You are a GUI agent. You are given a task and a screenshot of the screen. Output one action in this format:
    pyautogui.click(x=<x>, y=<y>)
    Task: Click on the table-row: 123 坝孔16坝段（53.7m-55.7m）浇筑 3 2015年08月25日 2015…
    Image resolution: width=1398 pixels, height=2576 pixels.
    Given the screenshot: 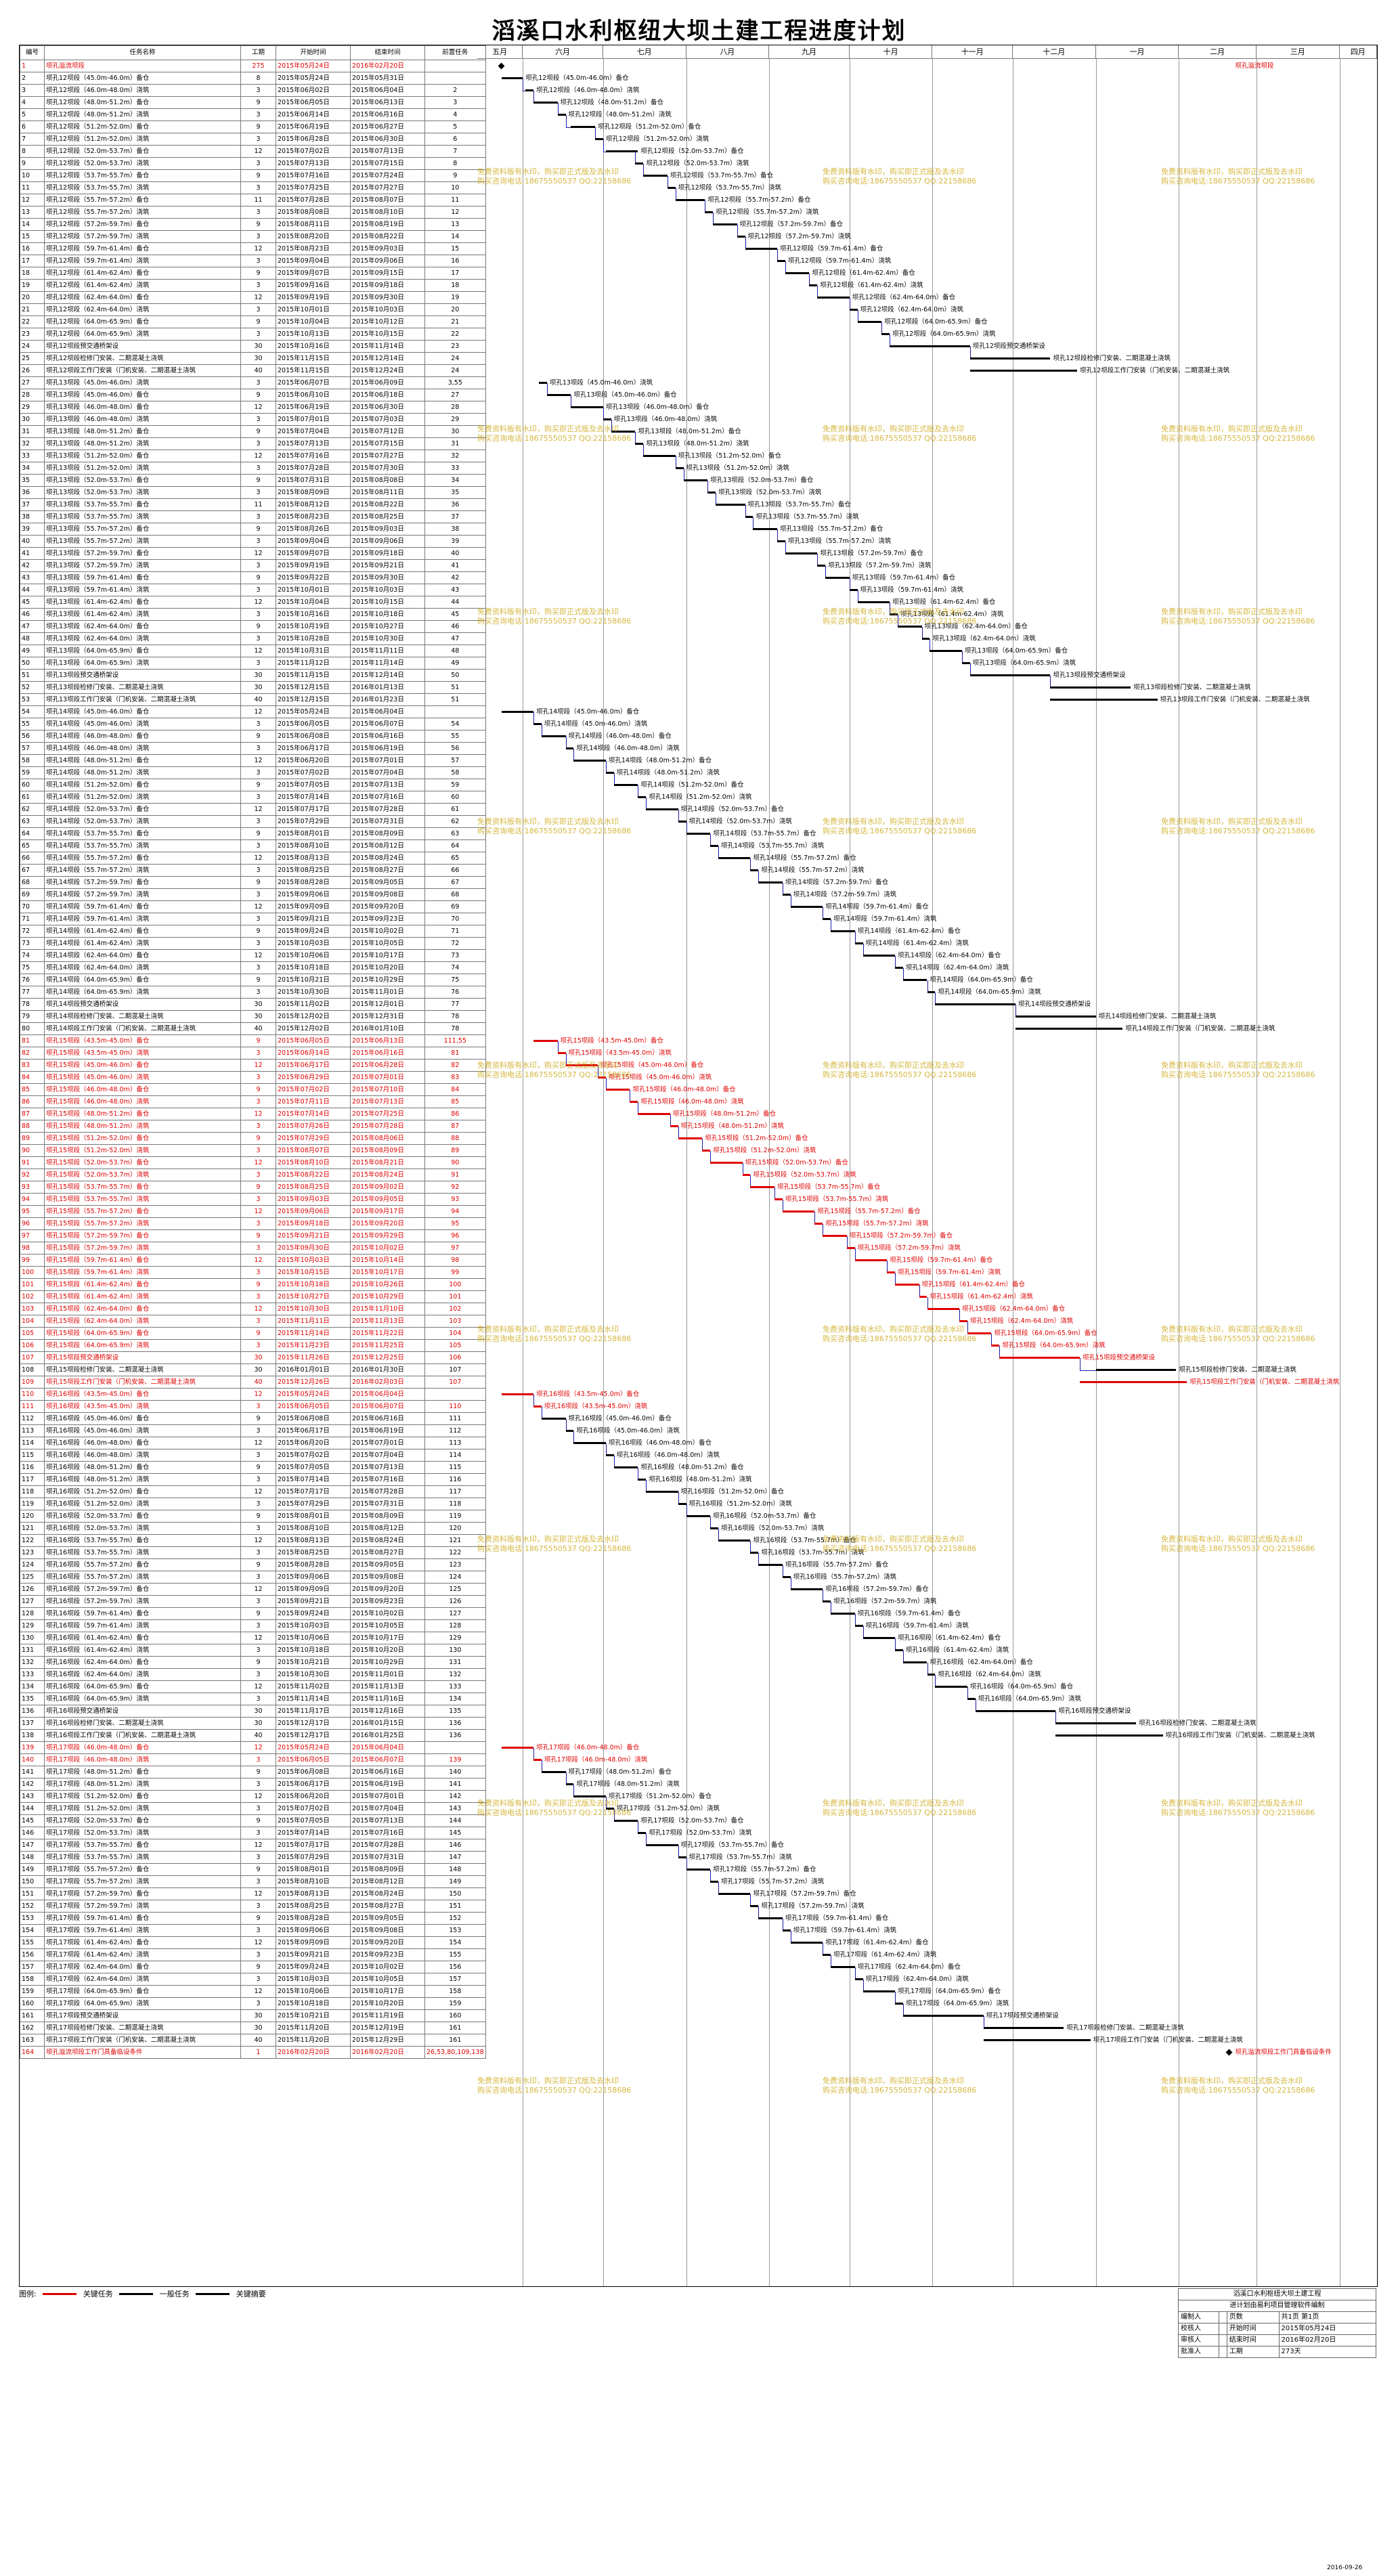 What is the action you would take?
    pyautogui.click(x=253, y=1552)
    